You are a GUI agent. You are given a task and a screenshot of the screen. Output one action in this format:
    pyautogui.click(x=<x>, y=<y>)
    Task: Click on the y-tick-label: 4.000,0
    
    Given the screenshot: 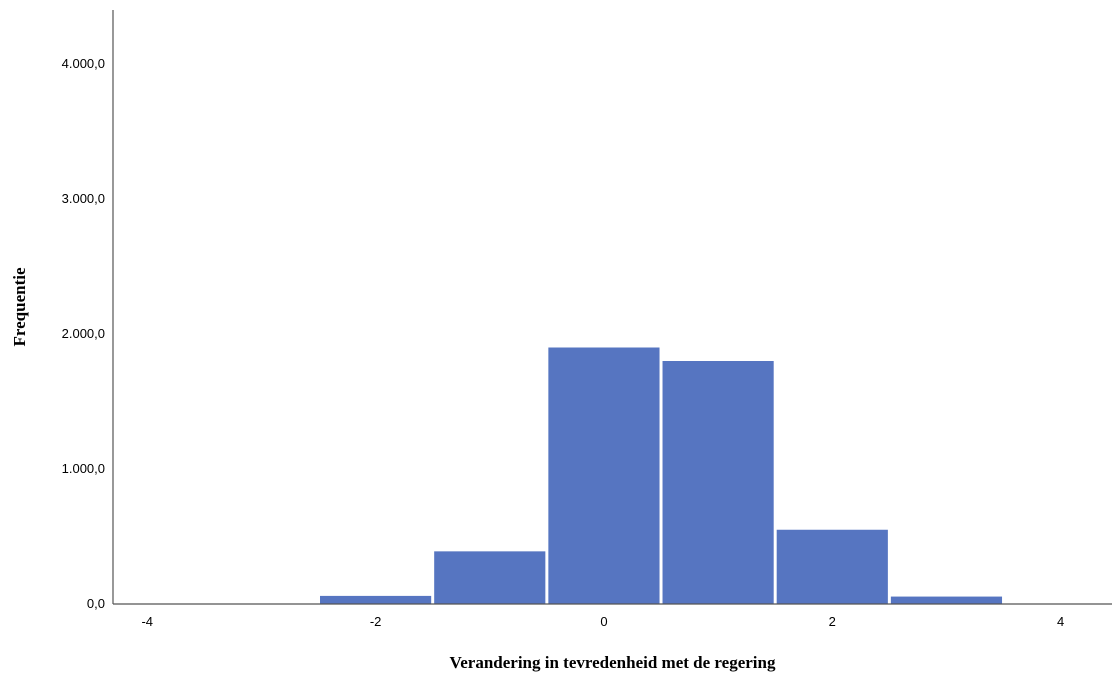 What is the action you would take?
    pyautogui.click(x=83, y=63)
    